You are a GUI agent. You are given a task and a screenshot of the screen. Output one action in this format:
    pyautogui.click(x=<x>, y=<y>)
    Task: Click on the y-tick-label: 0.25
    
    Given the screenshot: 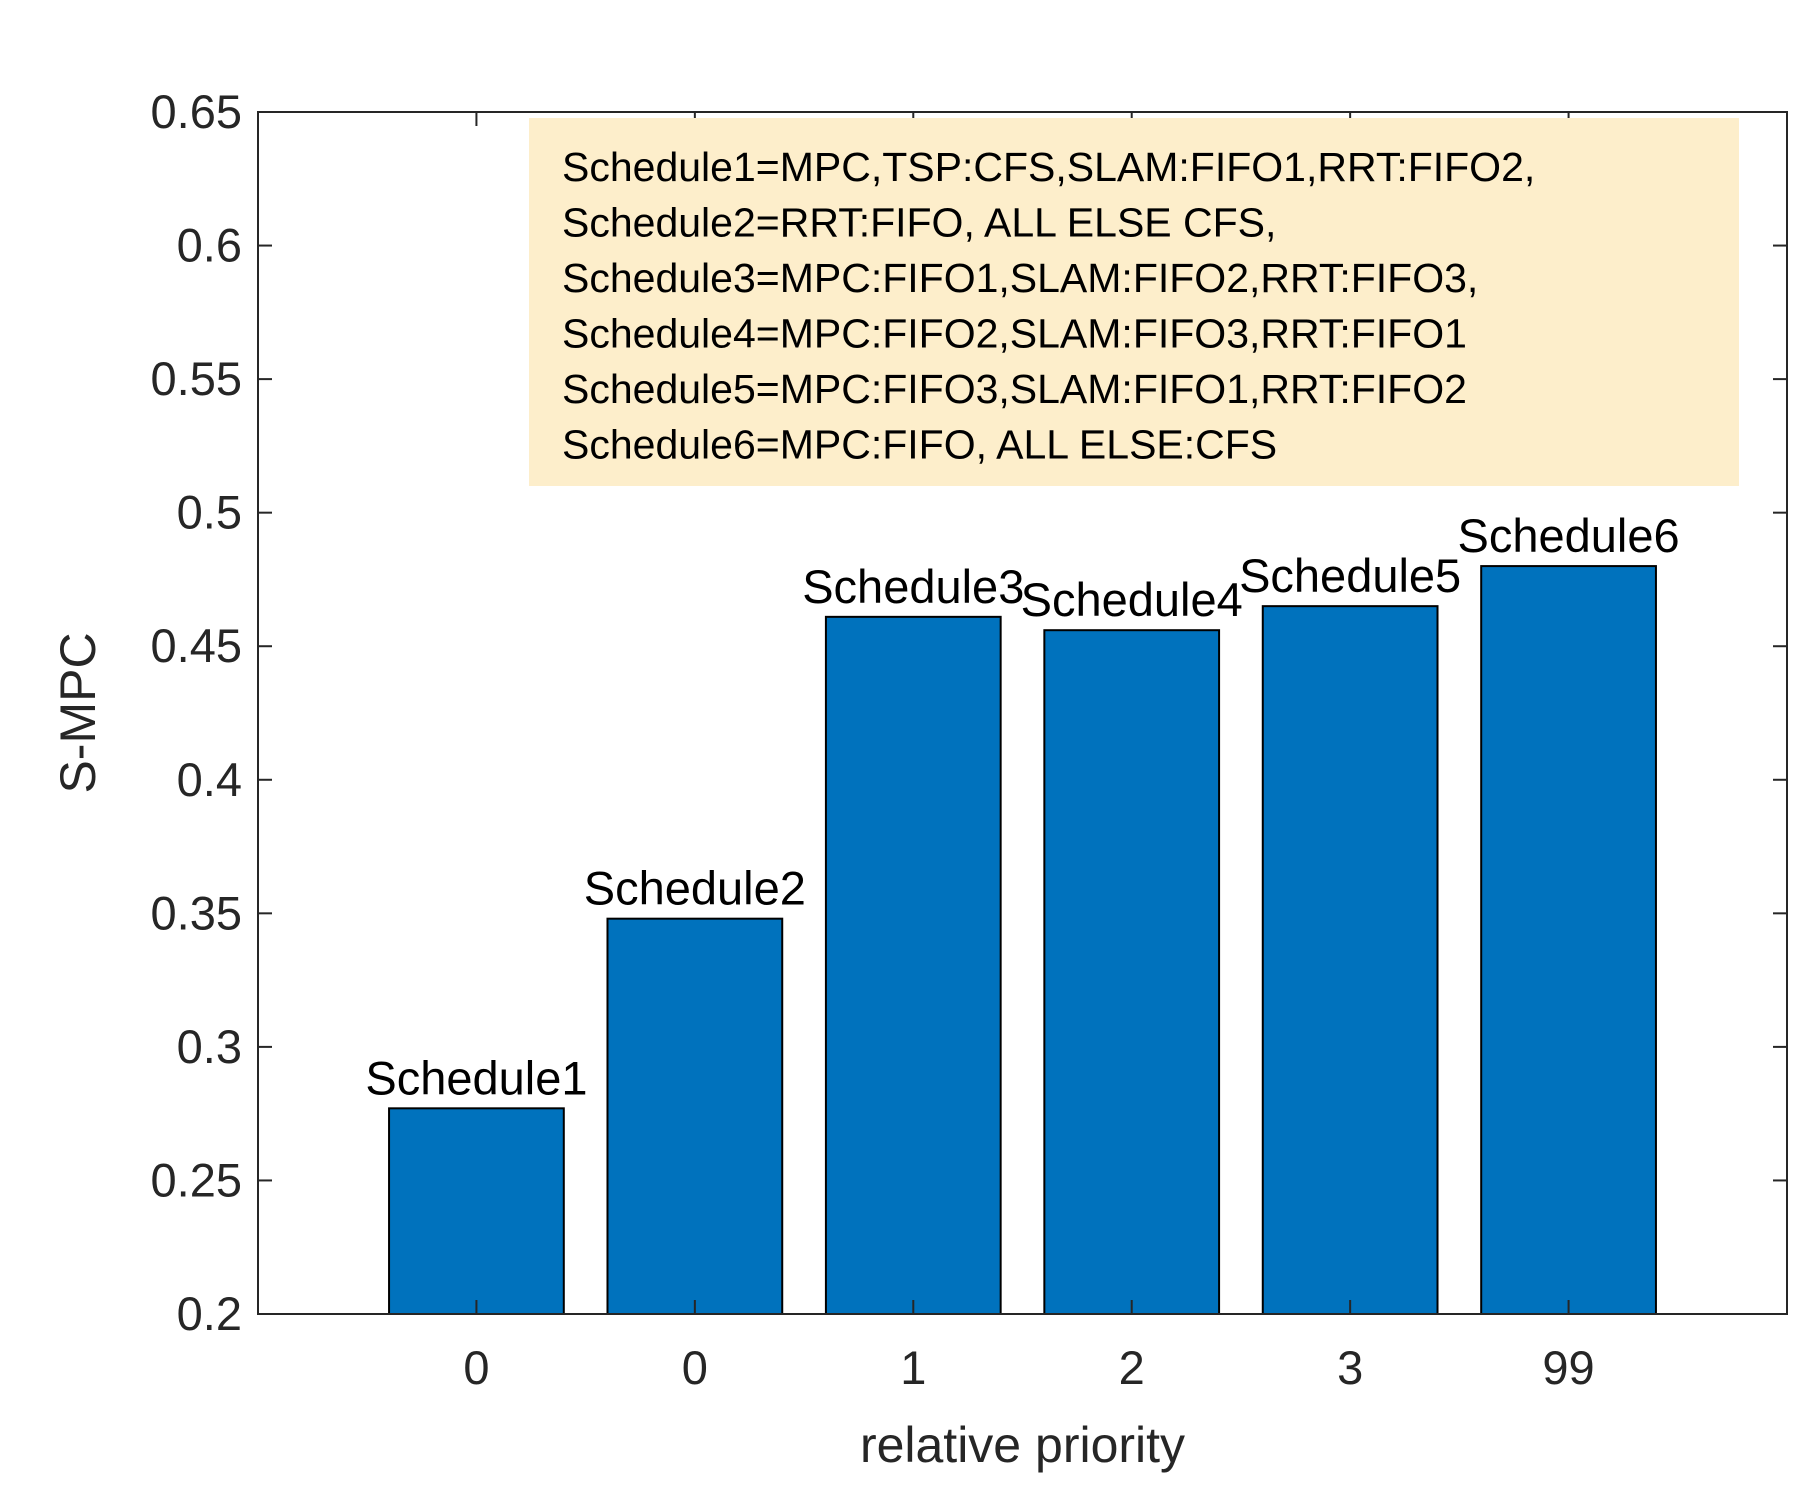 What is the action you would take?
    pyautogui.click(x=196, y=1179)
    